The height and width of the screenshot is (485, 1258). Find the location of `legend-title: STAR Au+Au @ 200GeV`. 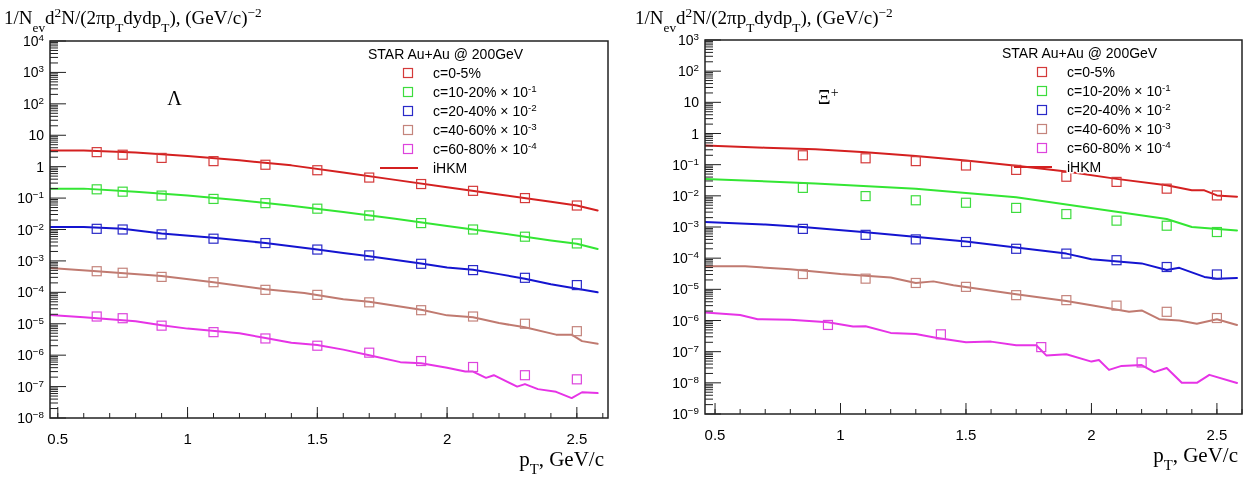

legend-title: STAR Au+Au @ 200GeV is located at coordinates (1080, 53).